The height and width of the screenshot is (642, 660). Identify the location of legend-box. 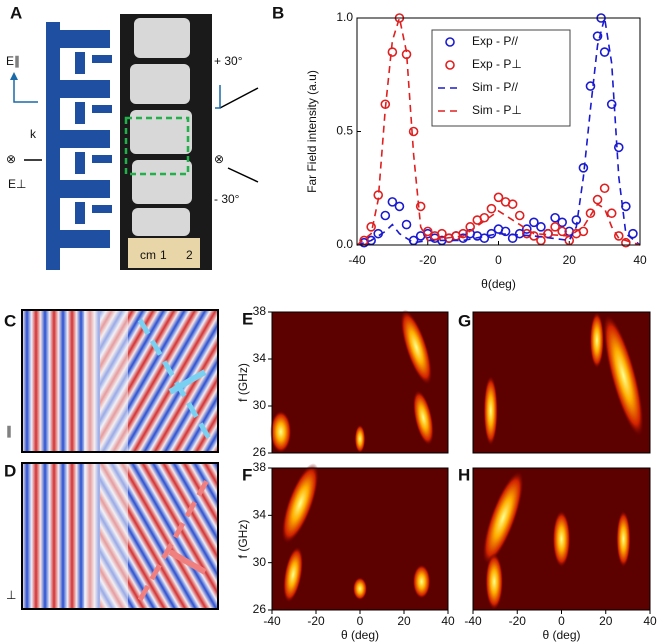
(501, 78).